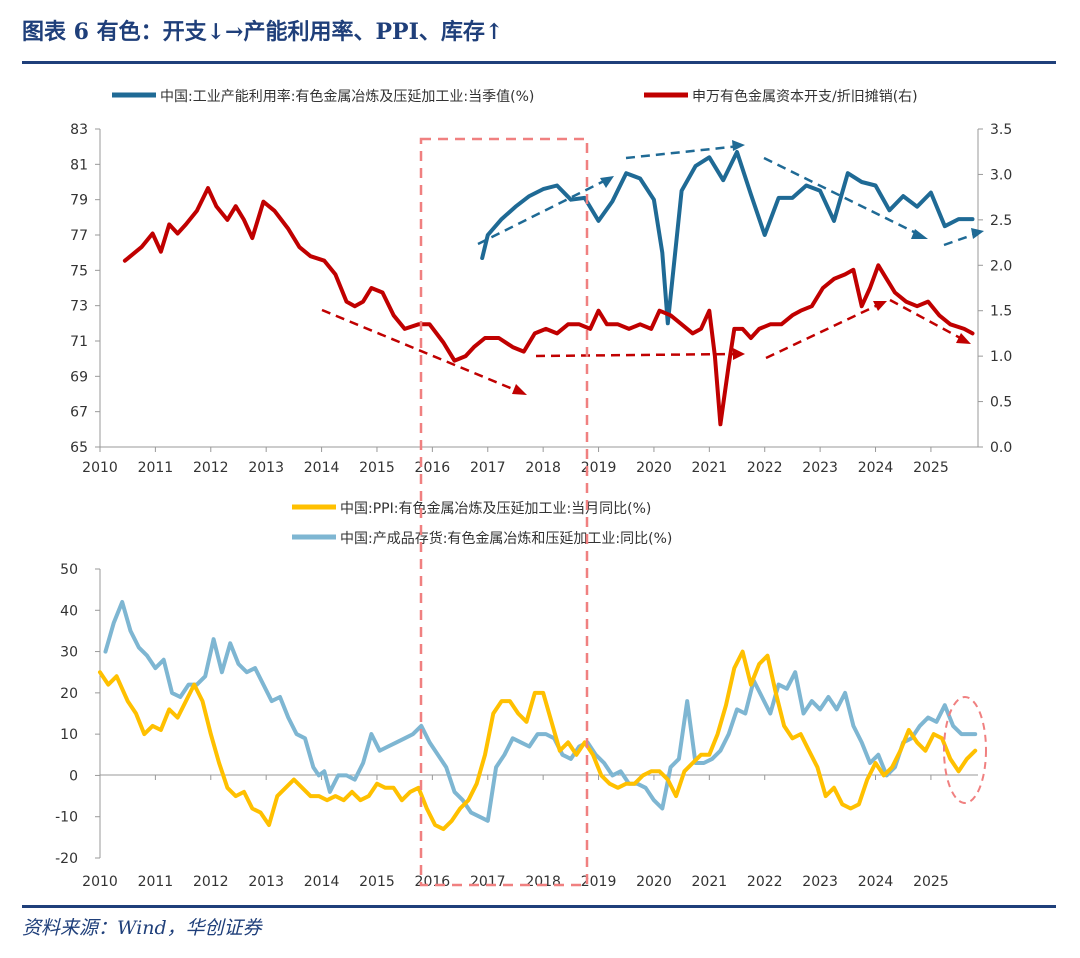 The height and width of the screenshot is (958, 1080). I want to click on bottom-y-tick-label: -20, so click(66, 859).